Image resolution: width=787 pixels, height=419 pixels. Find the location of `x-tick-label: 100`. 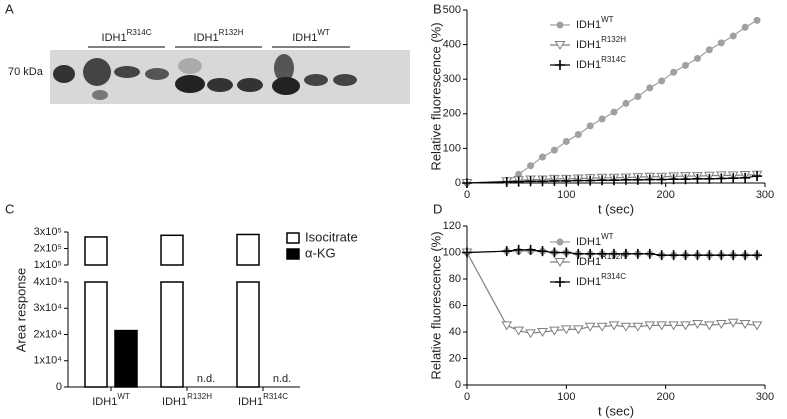

x-tick-label: 100 is located at coordinates (566, 397).